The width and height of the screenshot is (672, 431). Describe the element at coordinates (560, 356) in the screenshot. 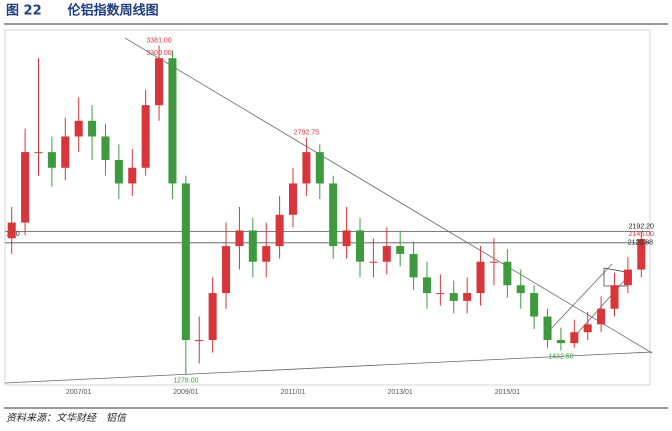

I see `annotation: 1432.50` at that location.